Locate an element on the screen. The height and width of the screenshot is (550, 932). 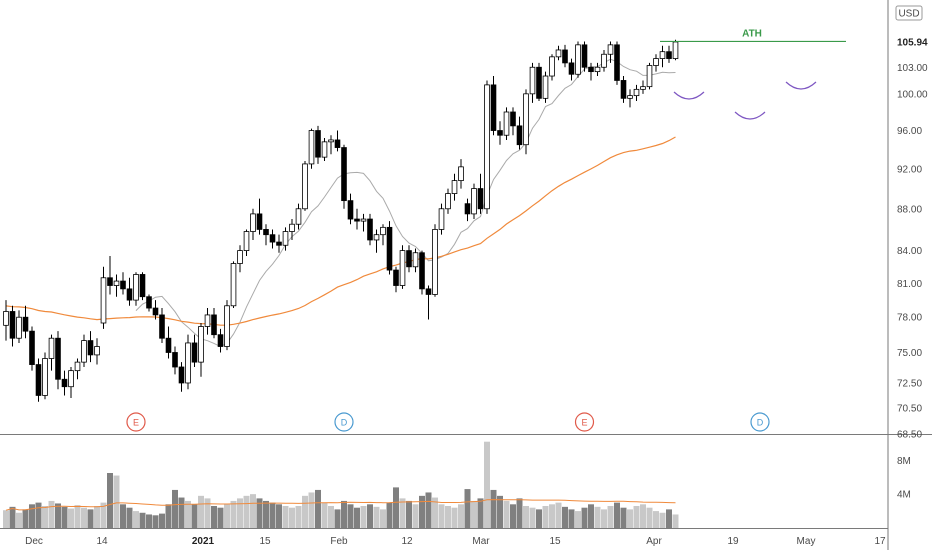
ath-label: ATH is located at coordinates (752, 33).